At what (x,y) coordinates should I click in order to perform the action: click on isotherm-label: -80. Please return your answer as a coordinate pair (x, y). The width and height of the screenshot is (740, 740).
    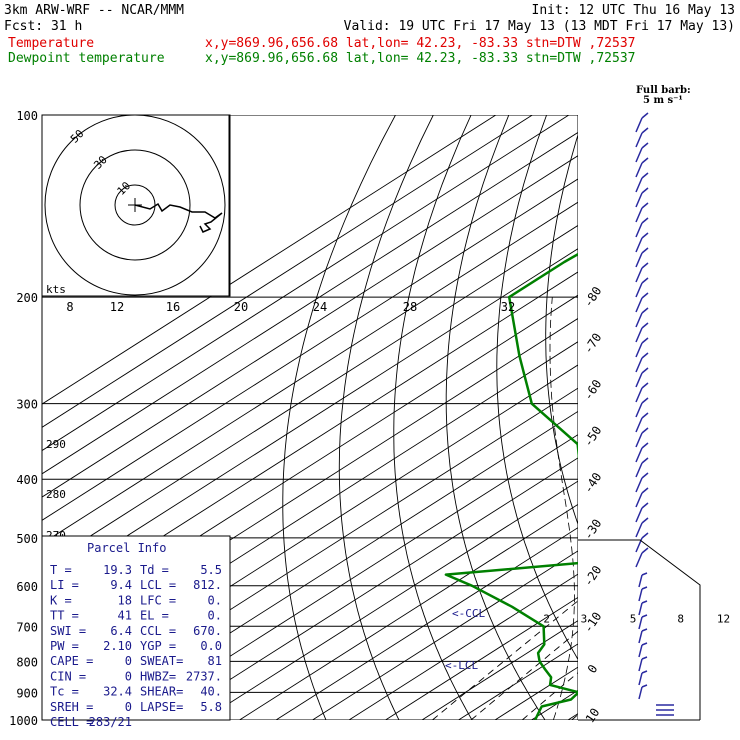
    Looking at the image, I should click on (593, 297).